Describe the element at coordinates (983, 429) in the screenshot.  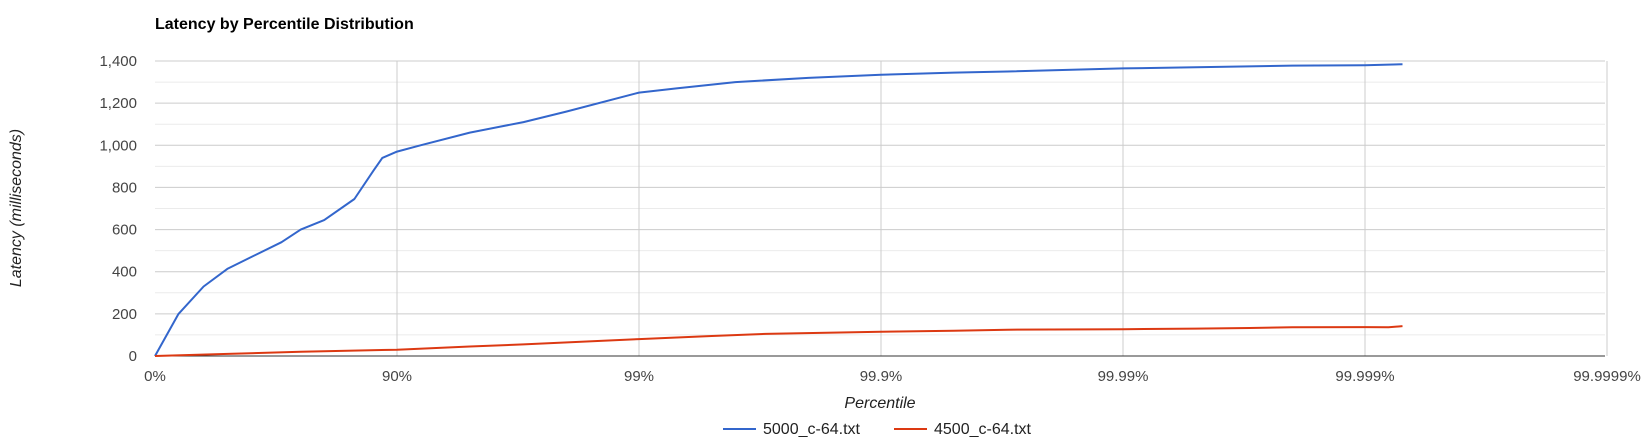
I see `legend-label-2: 4500_c-64.txt` at that location.